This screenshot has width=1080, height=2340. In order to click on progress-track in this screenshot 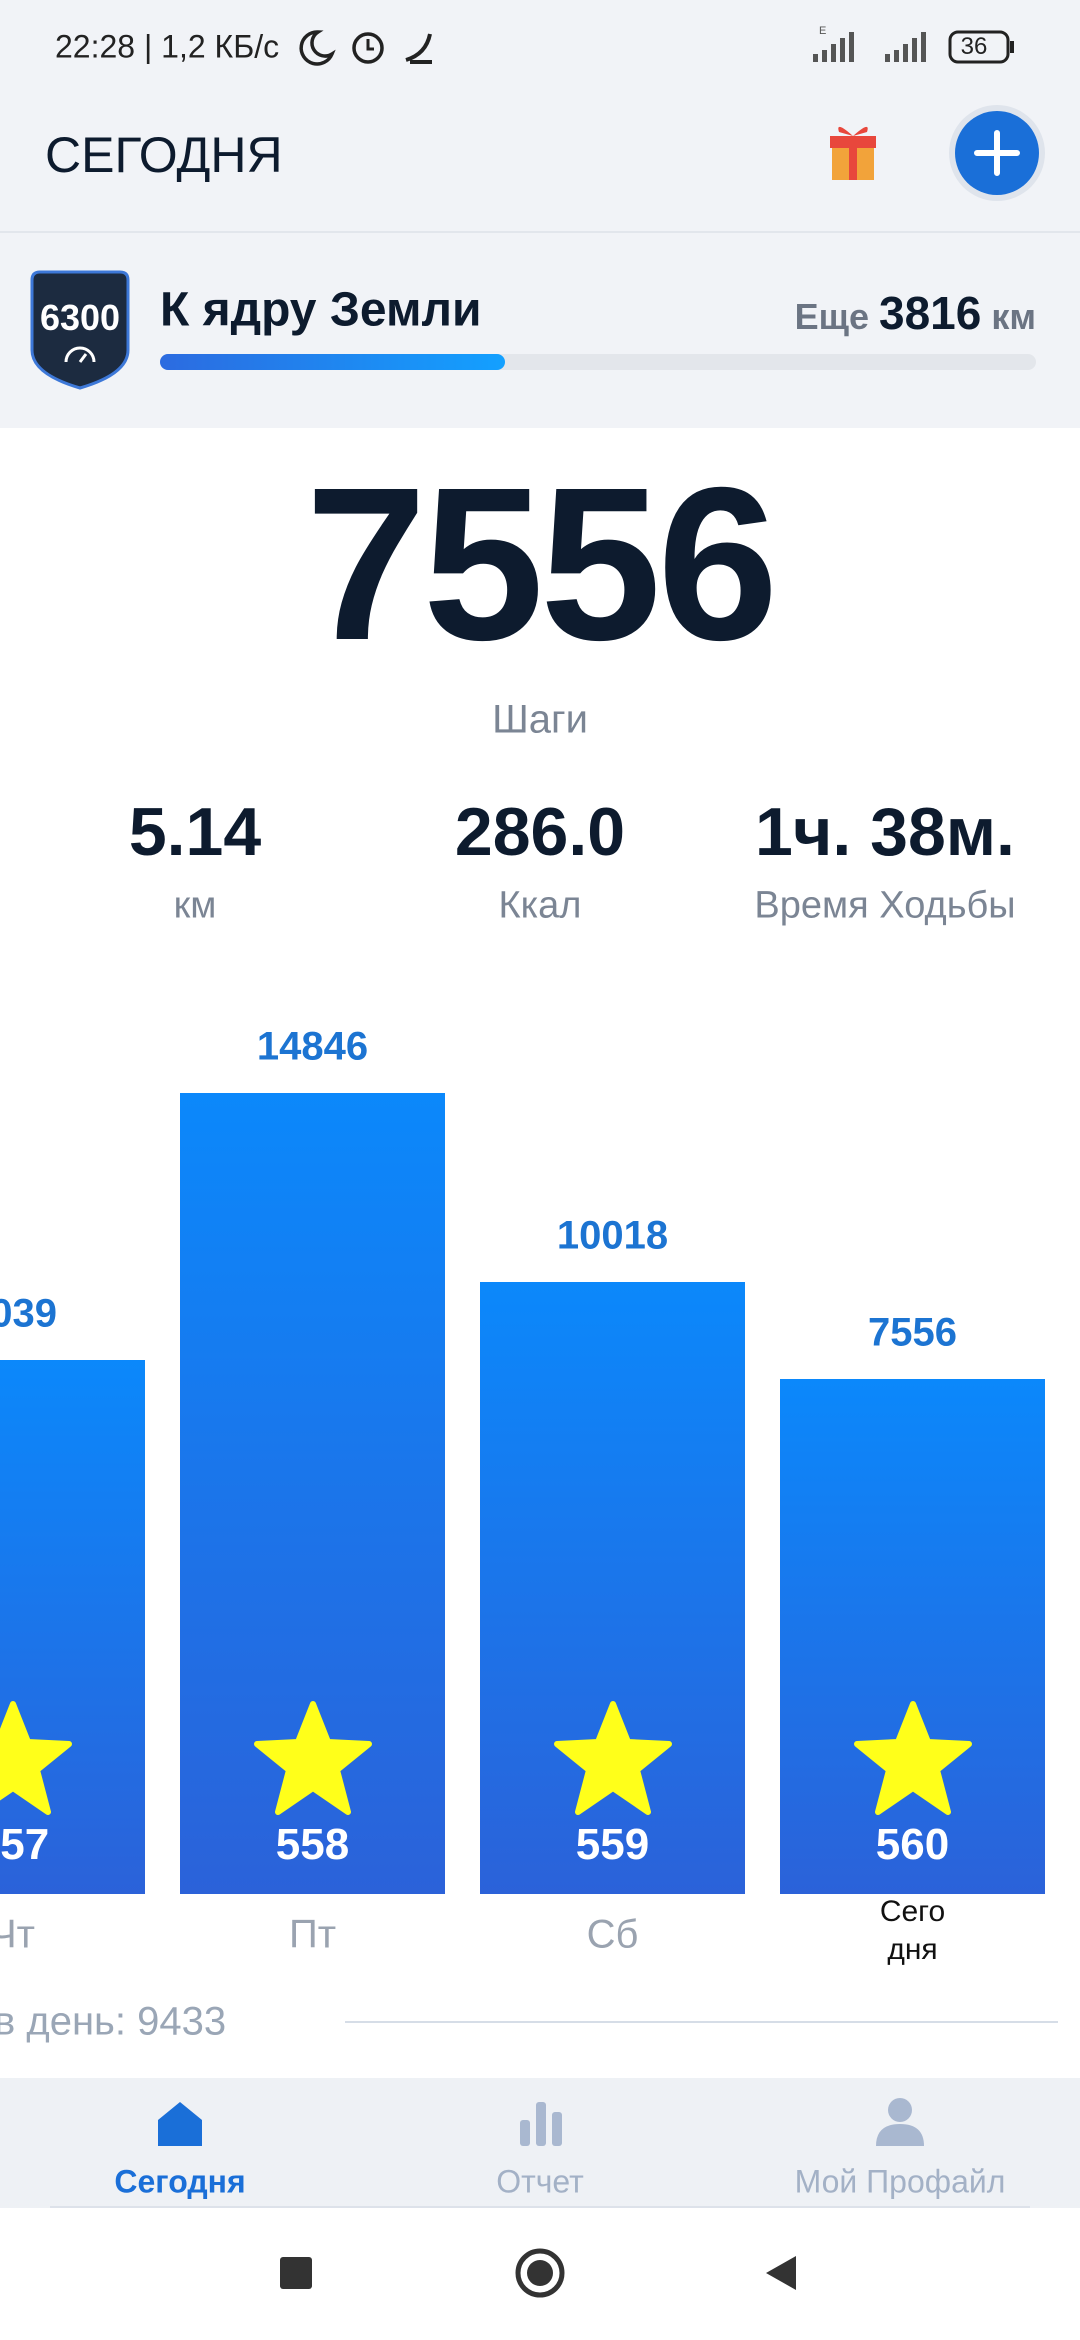, I will do `click(598, 362)`.